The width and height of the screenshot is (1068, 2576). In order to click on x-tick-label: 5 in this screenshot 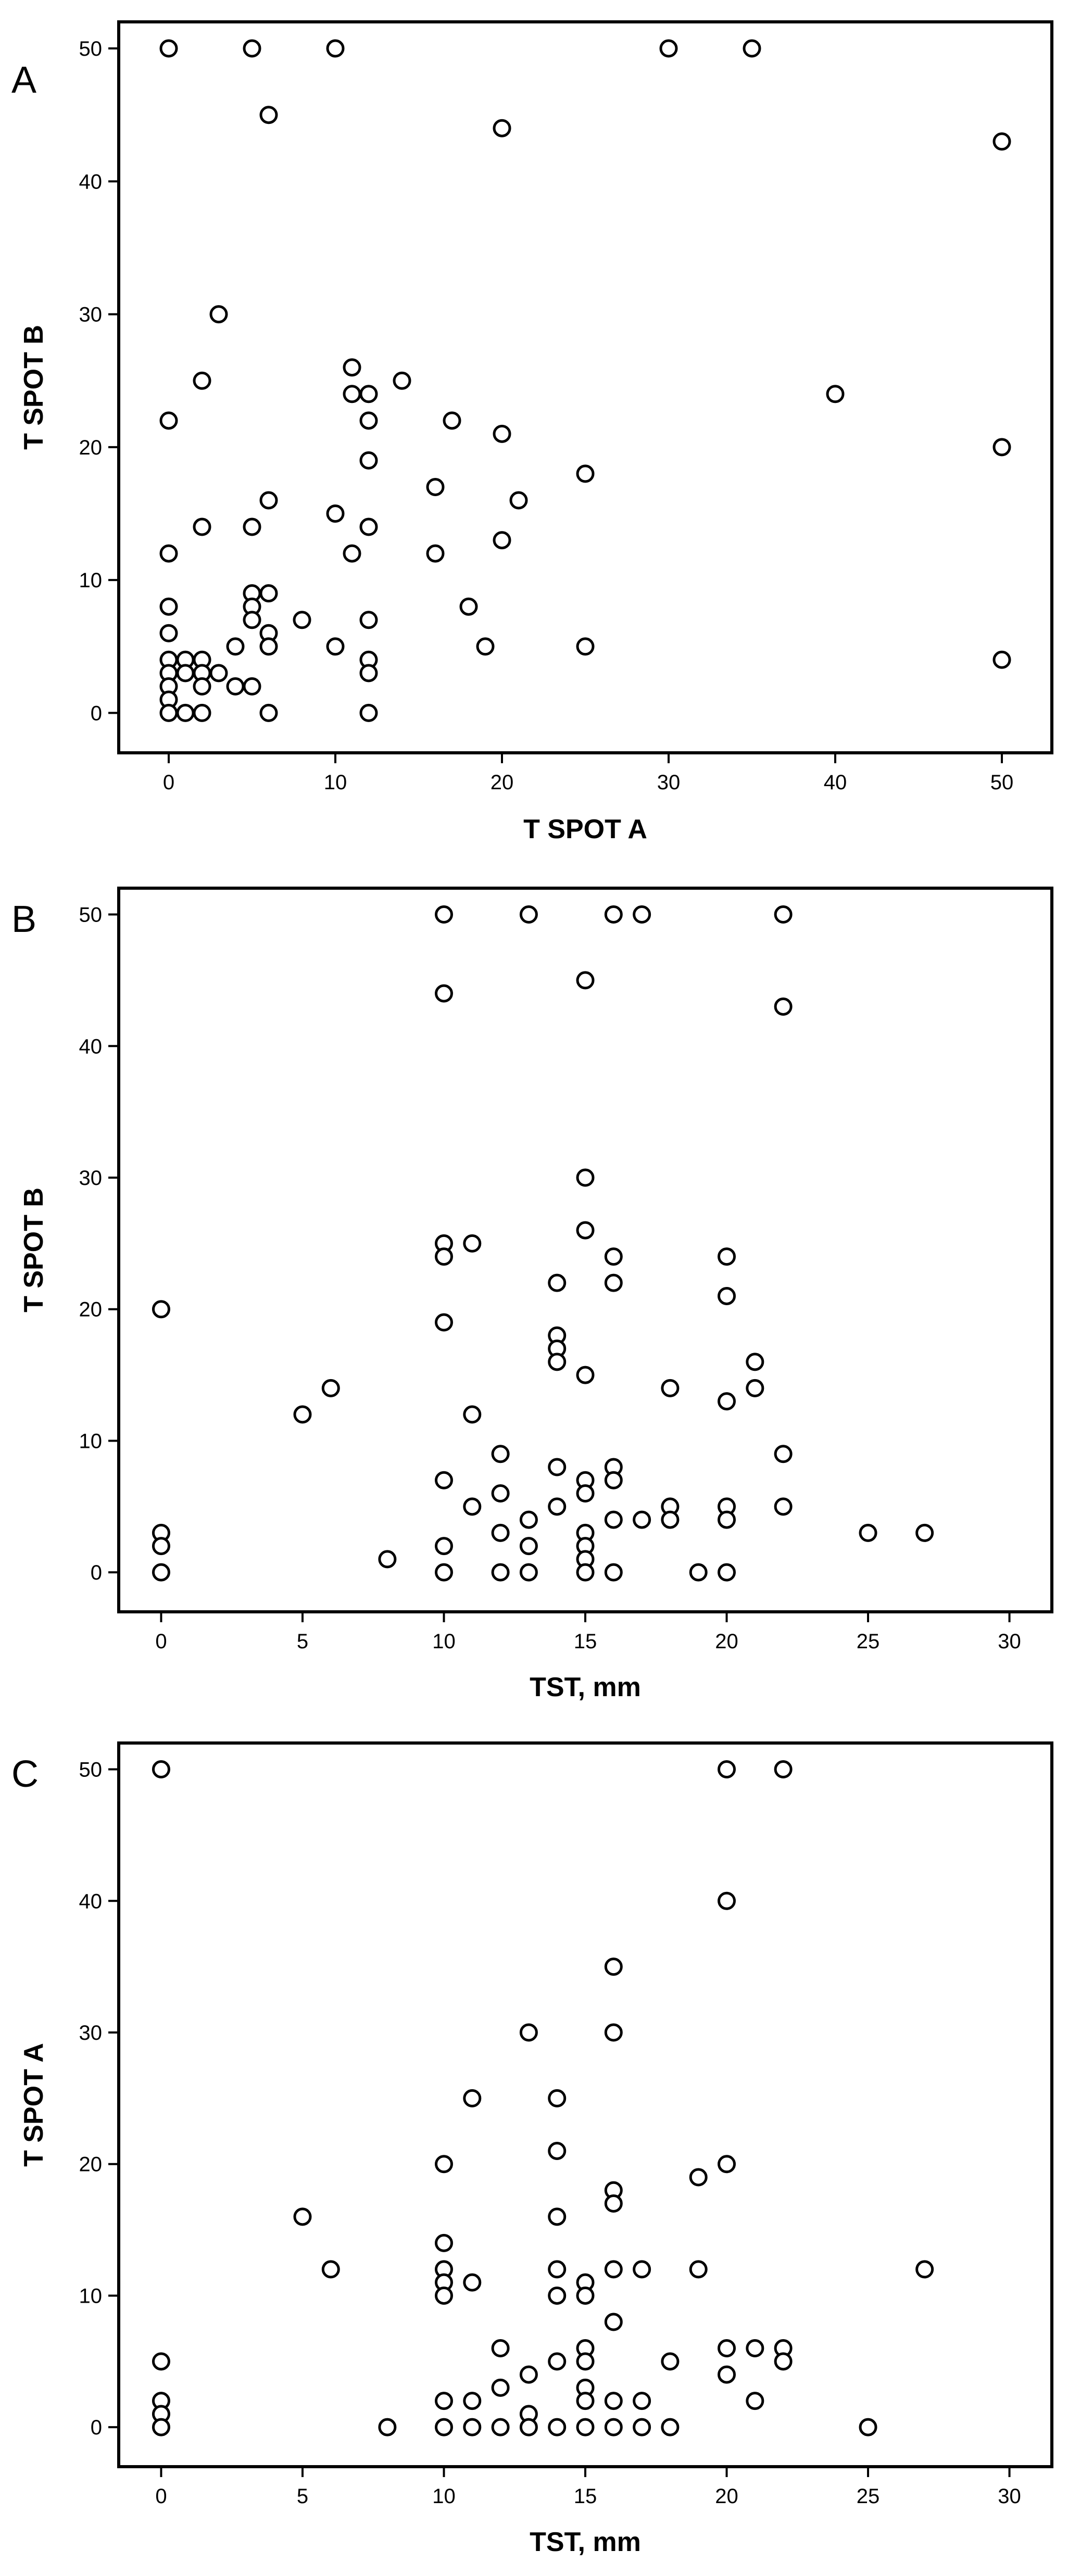, I will do `click(302, 2496)`.